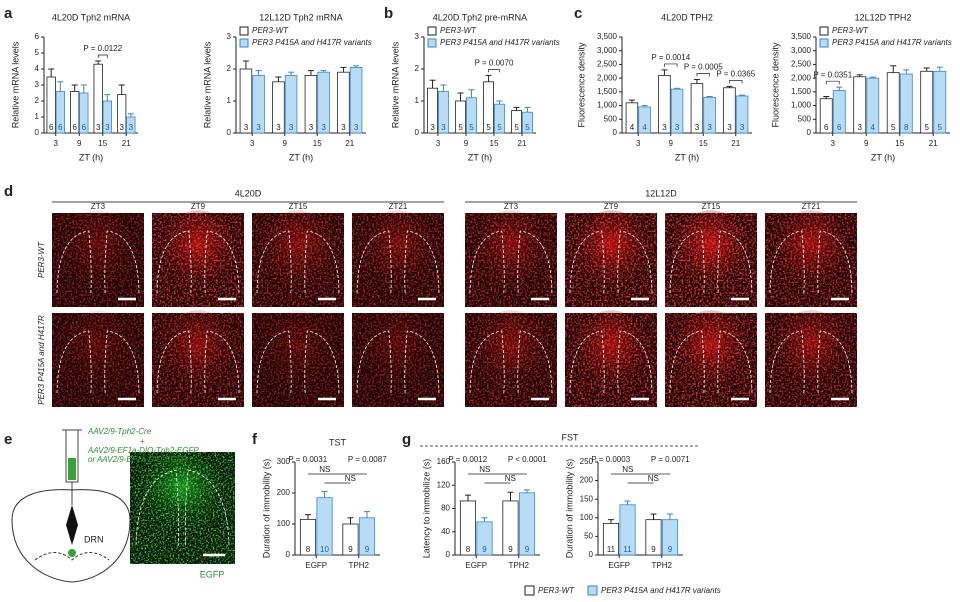  Describe the element at coordinates (587, 480) in the screenshot. I see `y-tick-label: 200` at that location.